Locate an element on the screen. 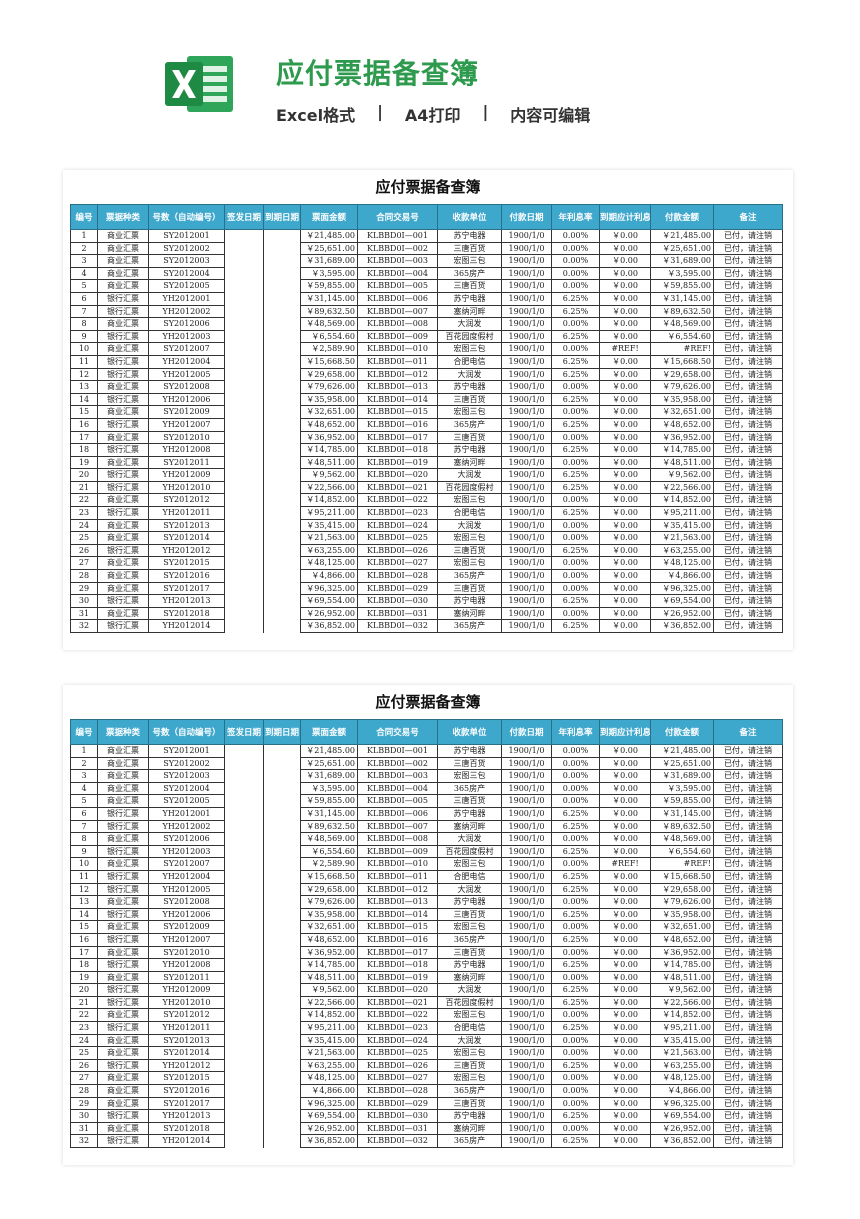 The width and height of the screenshot is (860, 1219). cell: KLBBD0I—006 is located at coordinates (397, 298).